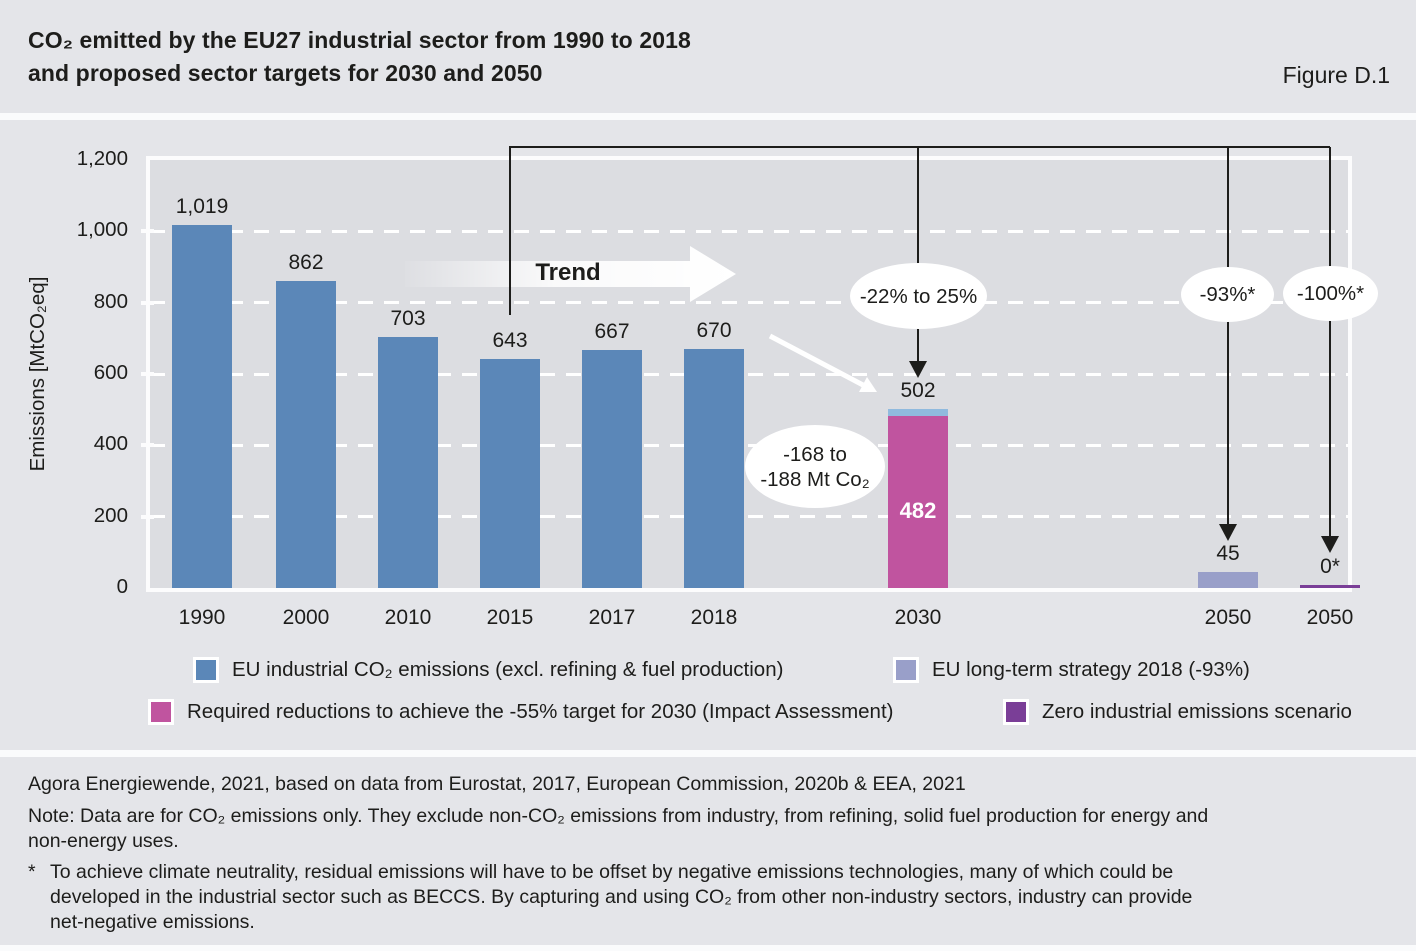 The width and height of the screenshot is (1416, 951). Describe the element at coordinates (1091, 669) in the screenshot. I see `legend-label: EU long-term strategy 2018 (-93%)` at that location.